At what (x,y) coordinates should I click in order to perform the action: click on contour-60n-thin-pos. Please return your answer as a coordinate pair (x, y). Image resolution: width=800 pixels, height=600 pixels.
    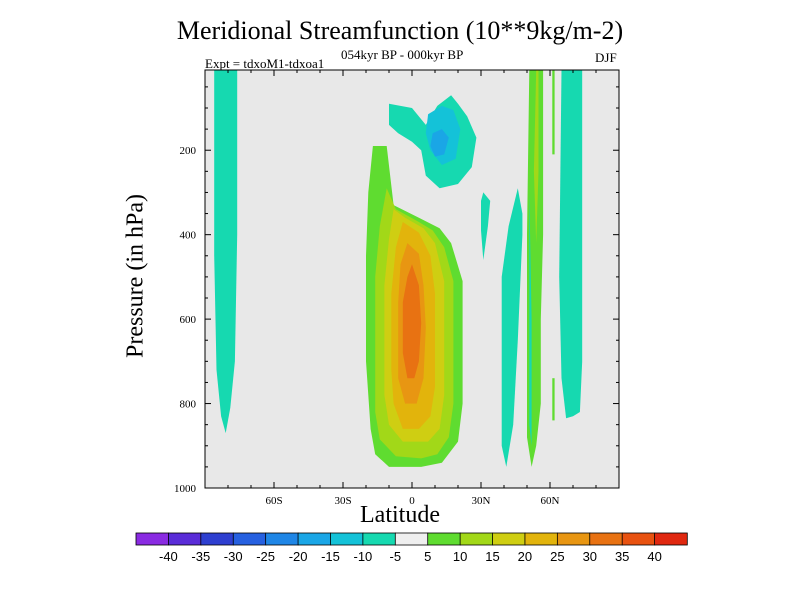
    Looking at the image, I should click on (553, 112).